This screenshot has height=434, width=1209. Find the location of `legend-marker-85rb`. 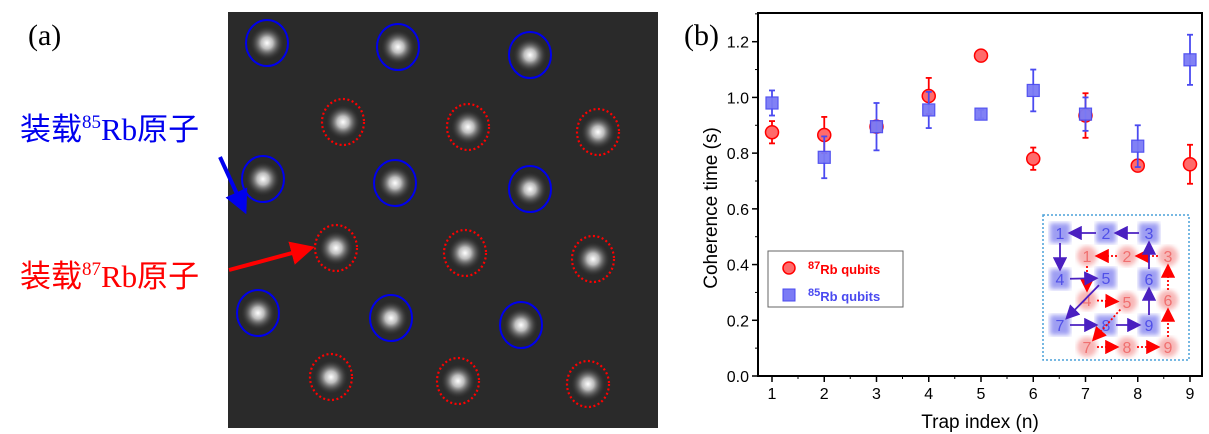

legend-marker-85rb is located at coordinates (789, 295).